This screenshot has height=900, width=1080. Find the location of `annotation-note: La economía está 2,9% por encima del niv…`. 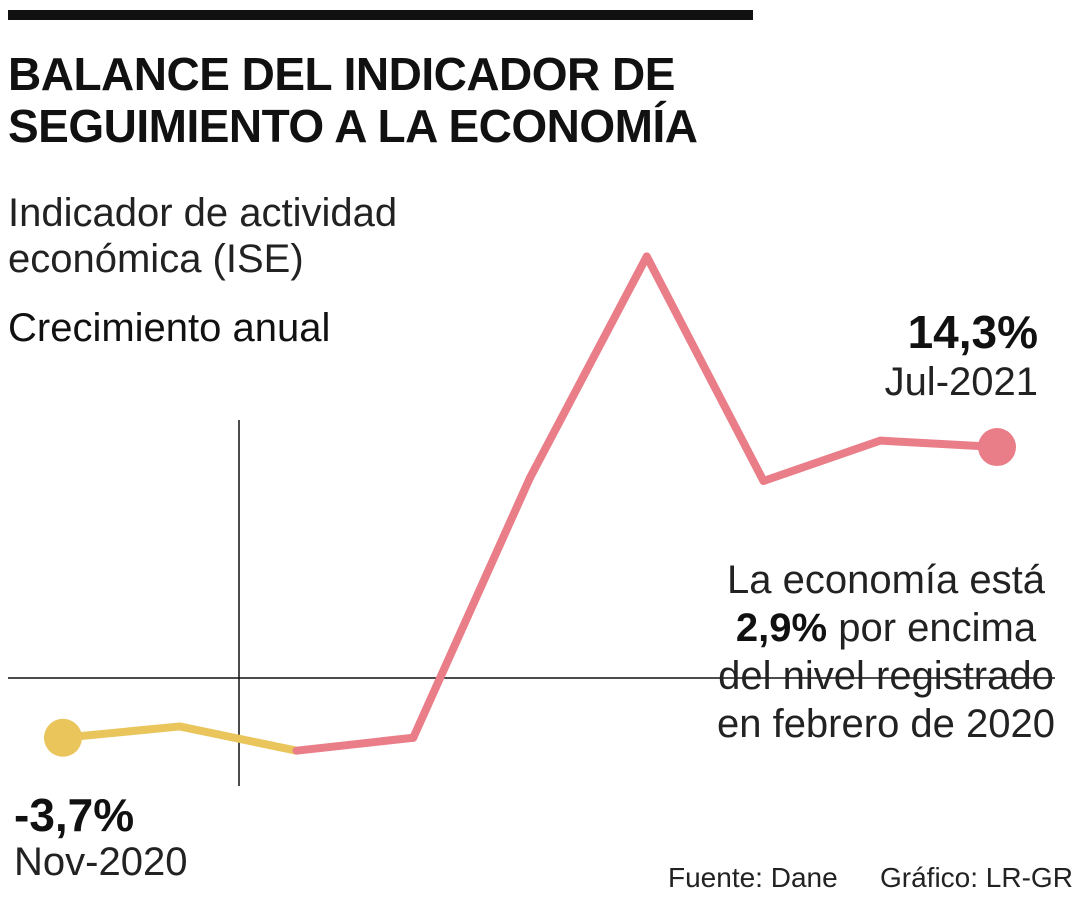

annotation-note: La economía está 2,9% por encima del niv… is located at coordinates (886, 652).